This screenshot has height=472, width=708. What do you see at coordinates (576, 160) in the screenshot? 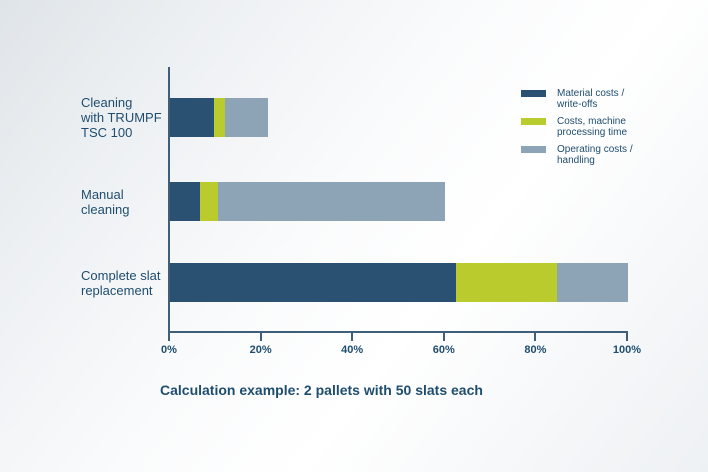
I see `legend-label-line: handling` at bounding box center [576, 160].